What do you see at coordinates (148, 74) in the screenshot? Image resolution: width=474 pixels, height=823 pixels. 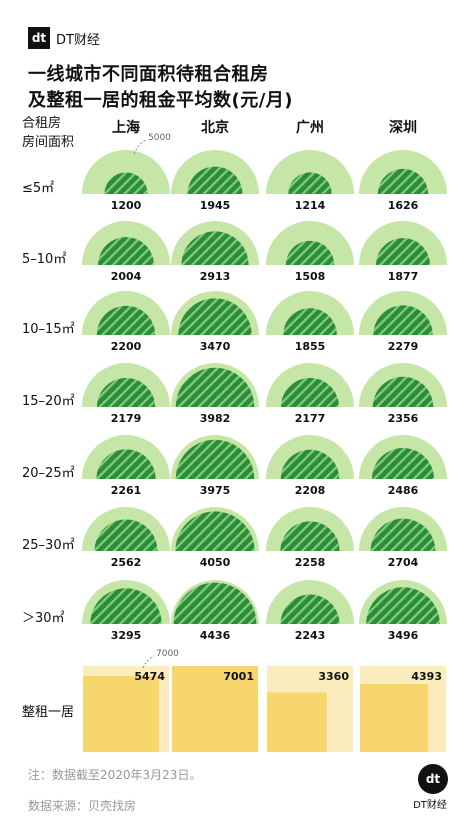 I see `chart-title-line-1: 一线城市不同面积待租合租房` at bounding box center [148, 74].